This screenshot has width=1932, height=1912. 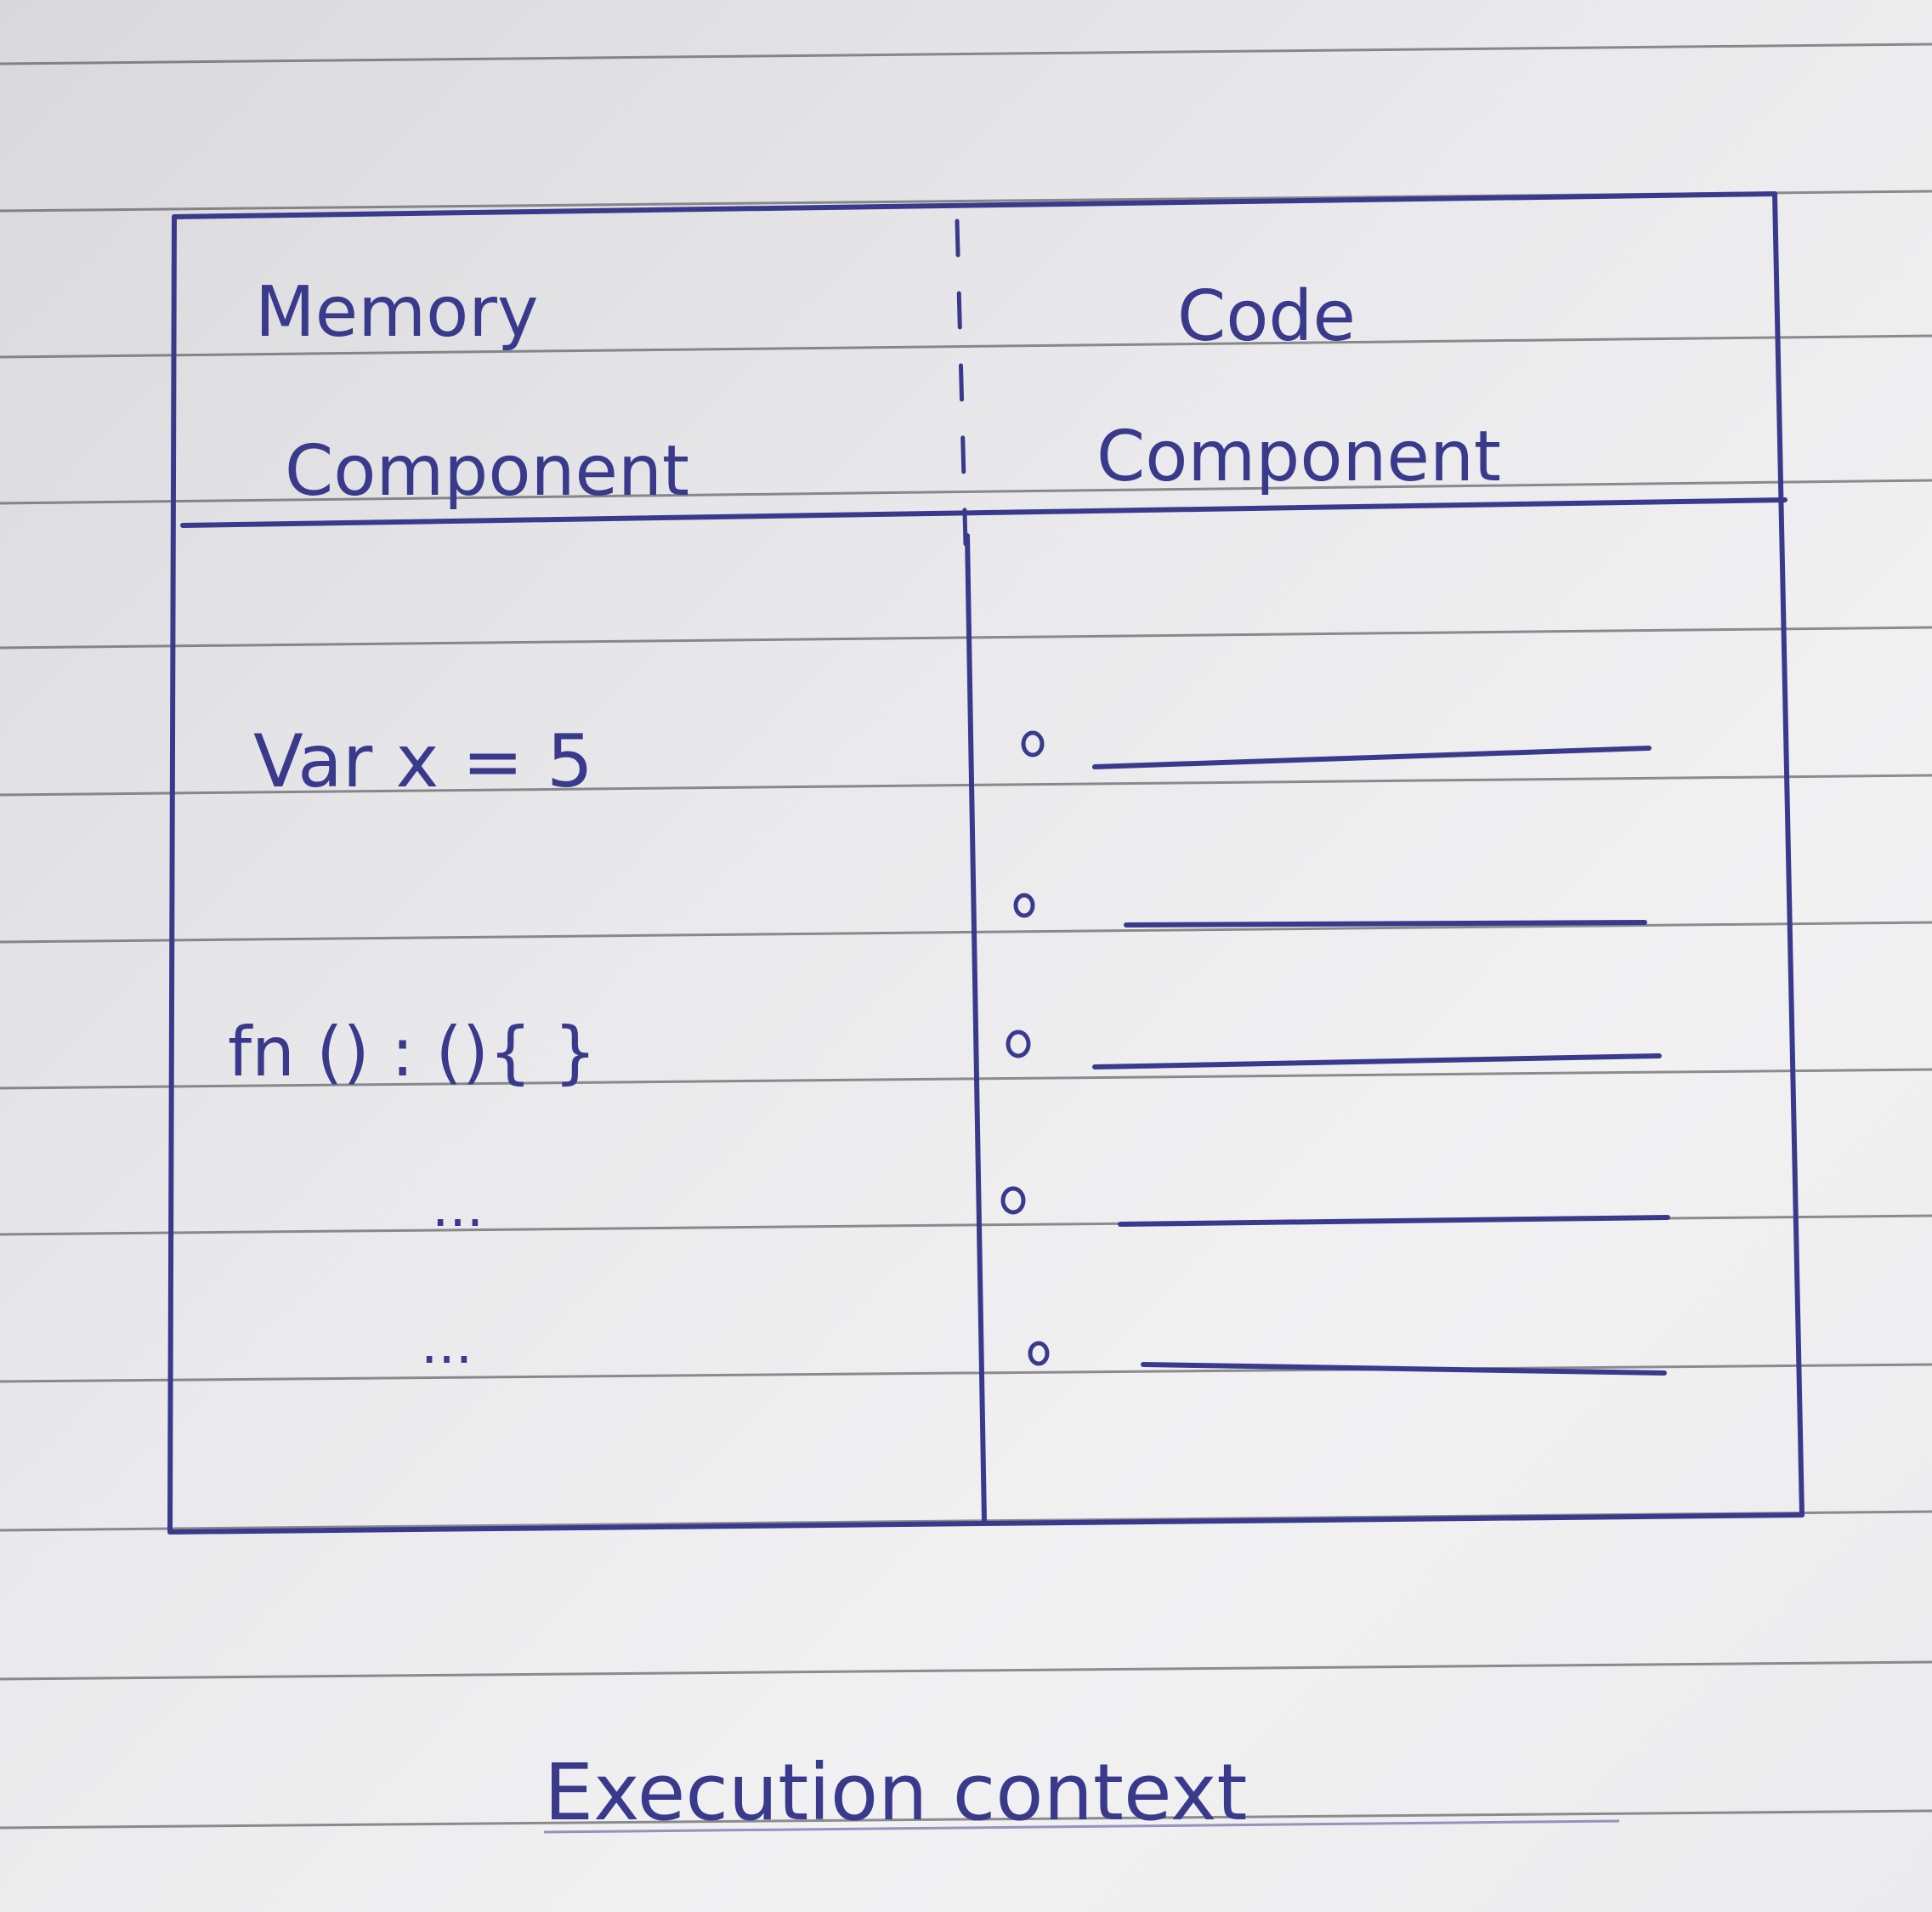 I want to click on memory-header-line-1: Memory, so click(x=397, y=312).